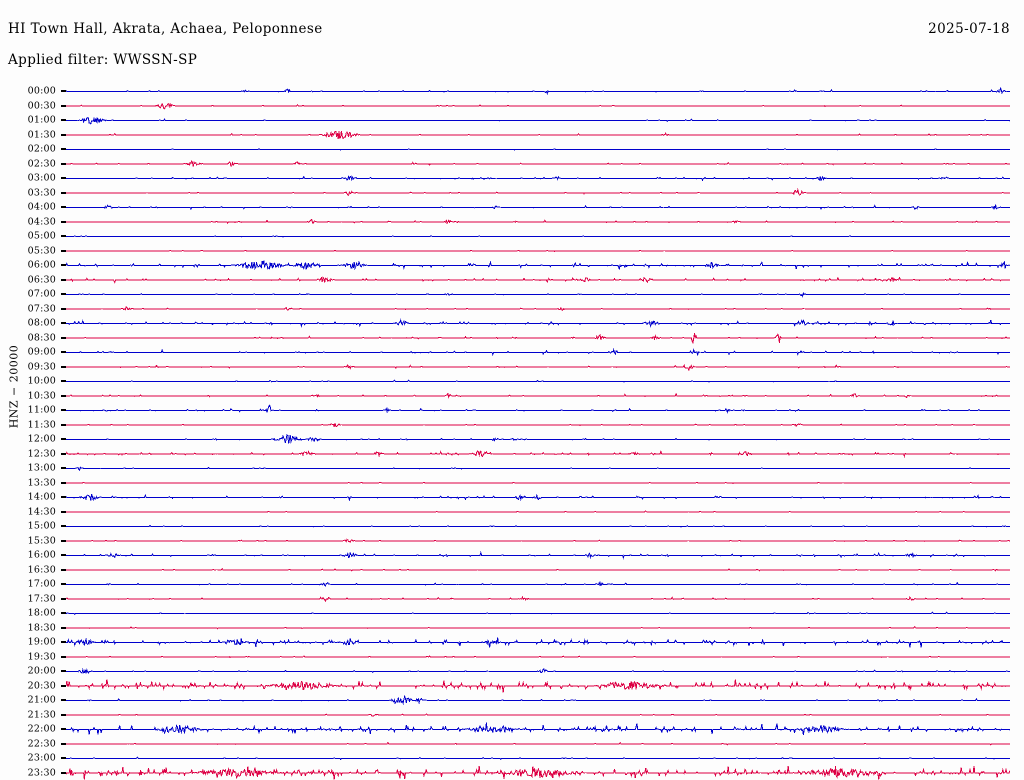 The image size is (1024, 780). What do you see at coordinates (41, 410) in the screenshot?
I see `time-tick-label: 11:00` at bounding box center [41, 410].